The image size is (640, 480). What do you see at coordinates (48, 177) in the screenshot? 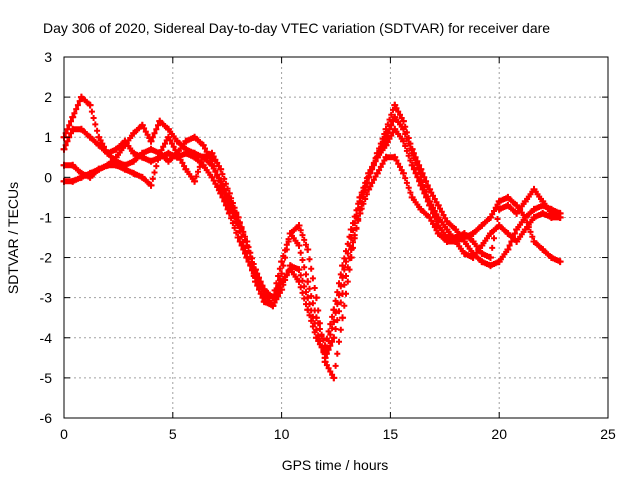
I see `y-tick-label: 0` at bounding box center [48, 177].